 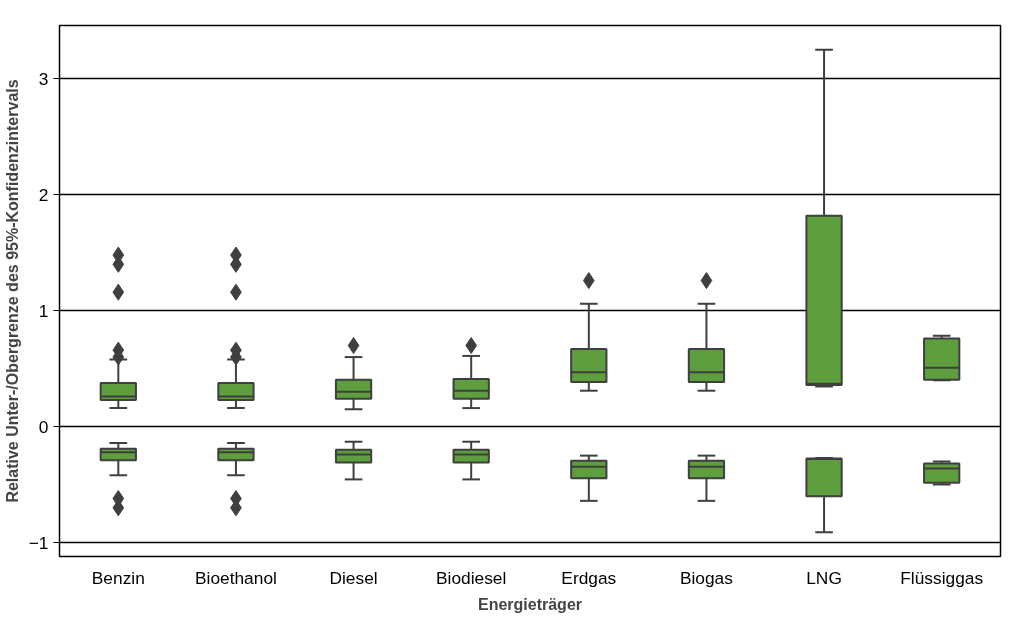 What do you see at coordinates (706, 577) in the screenshot?
I see `x-tick-label: Biogas` at bounding box center [706, 577].